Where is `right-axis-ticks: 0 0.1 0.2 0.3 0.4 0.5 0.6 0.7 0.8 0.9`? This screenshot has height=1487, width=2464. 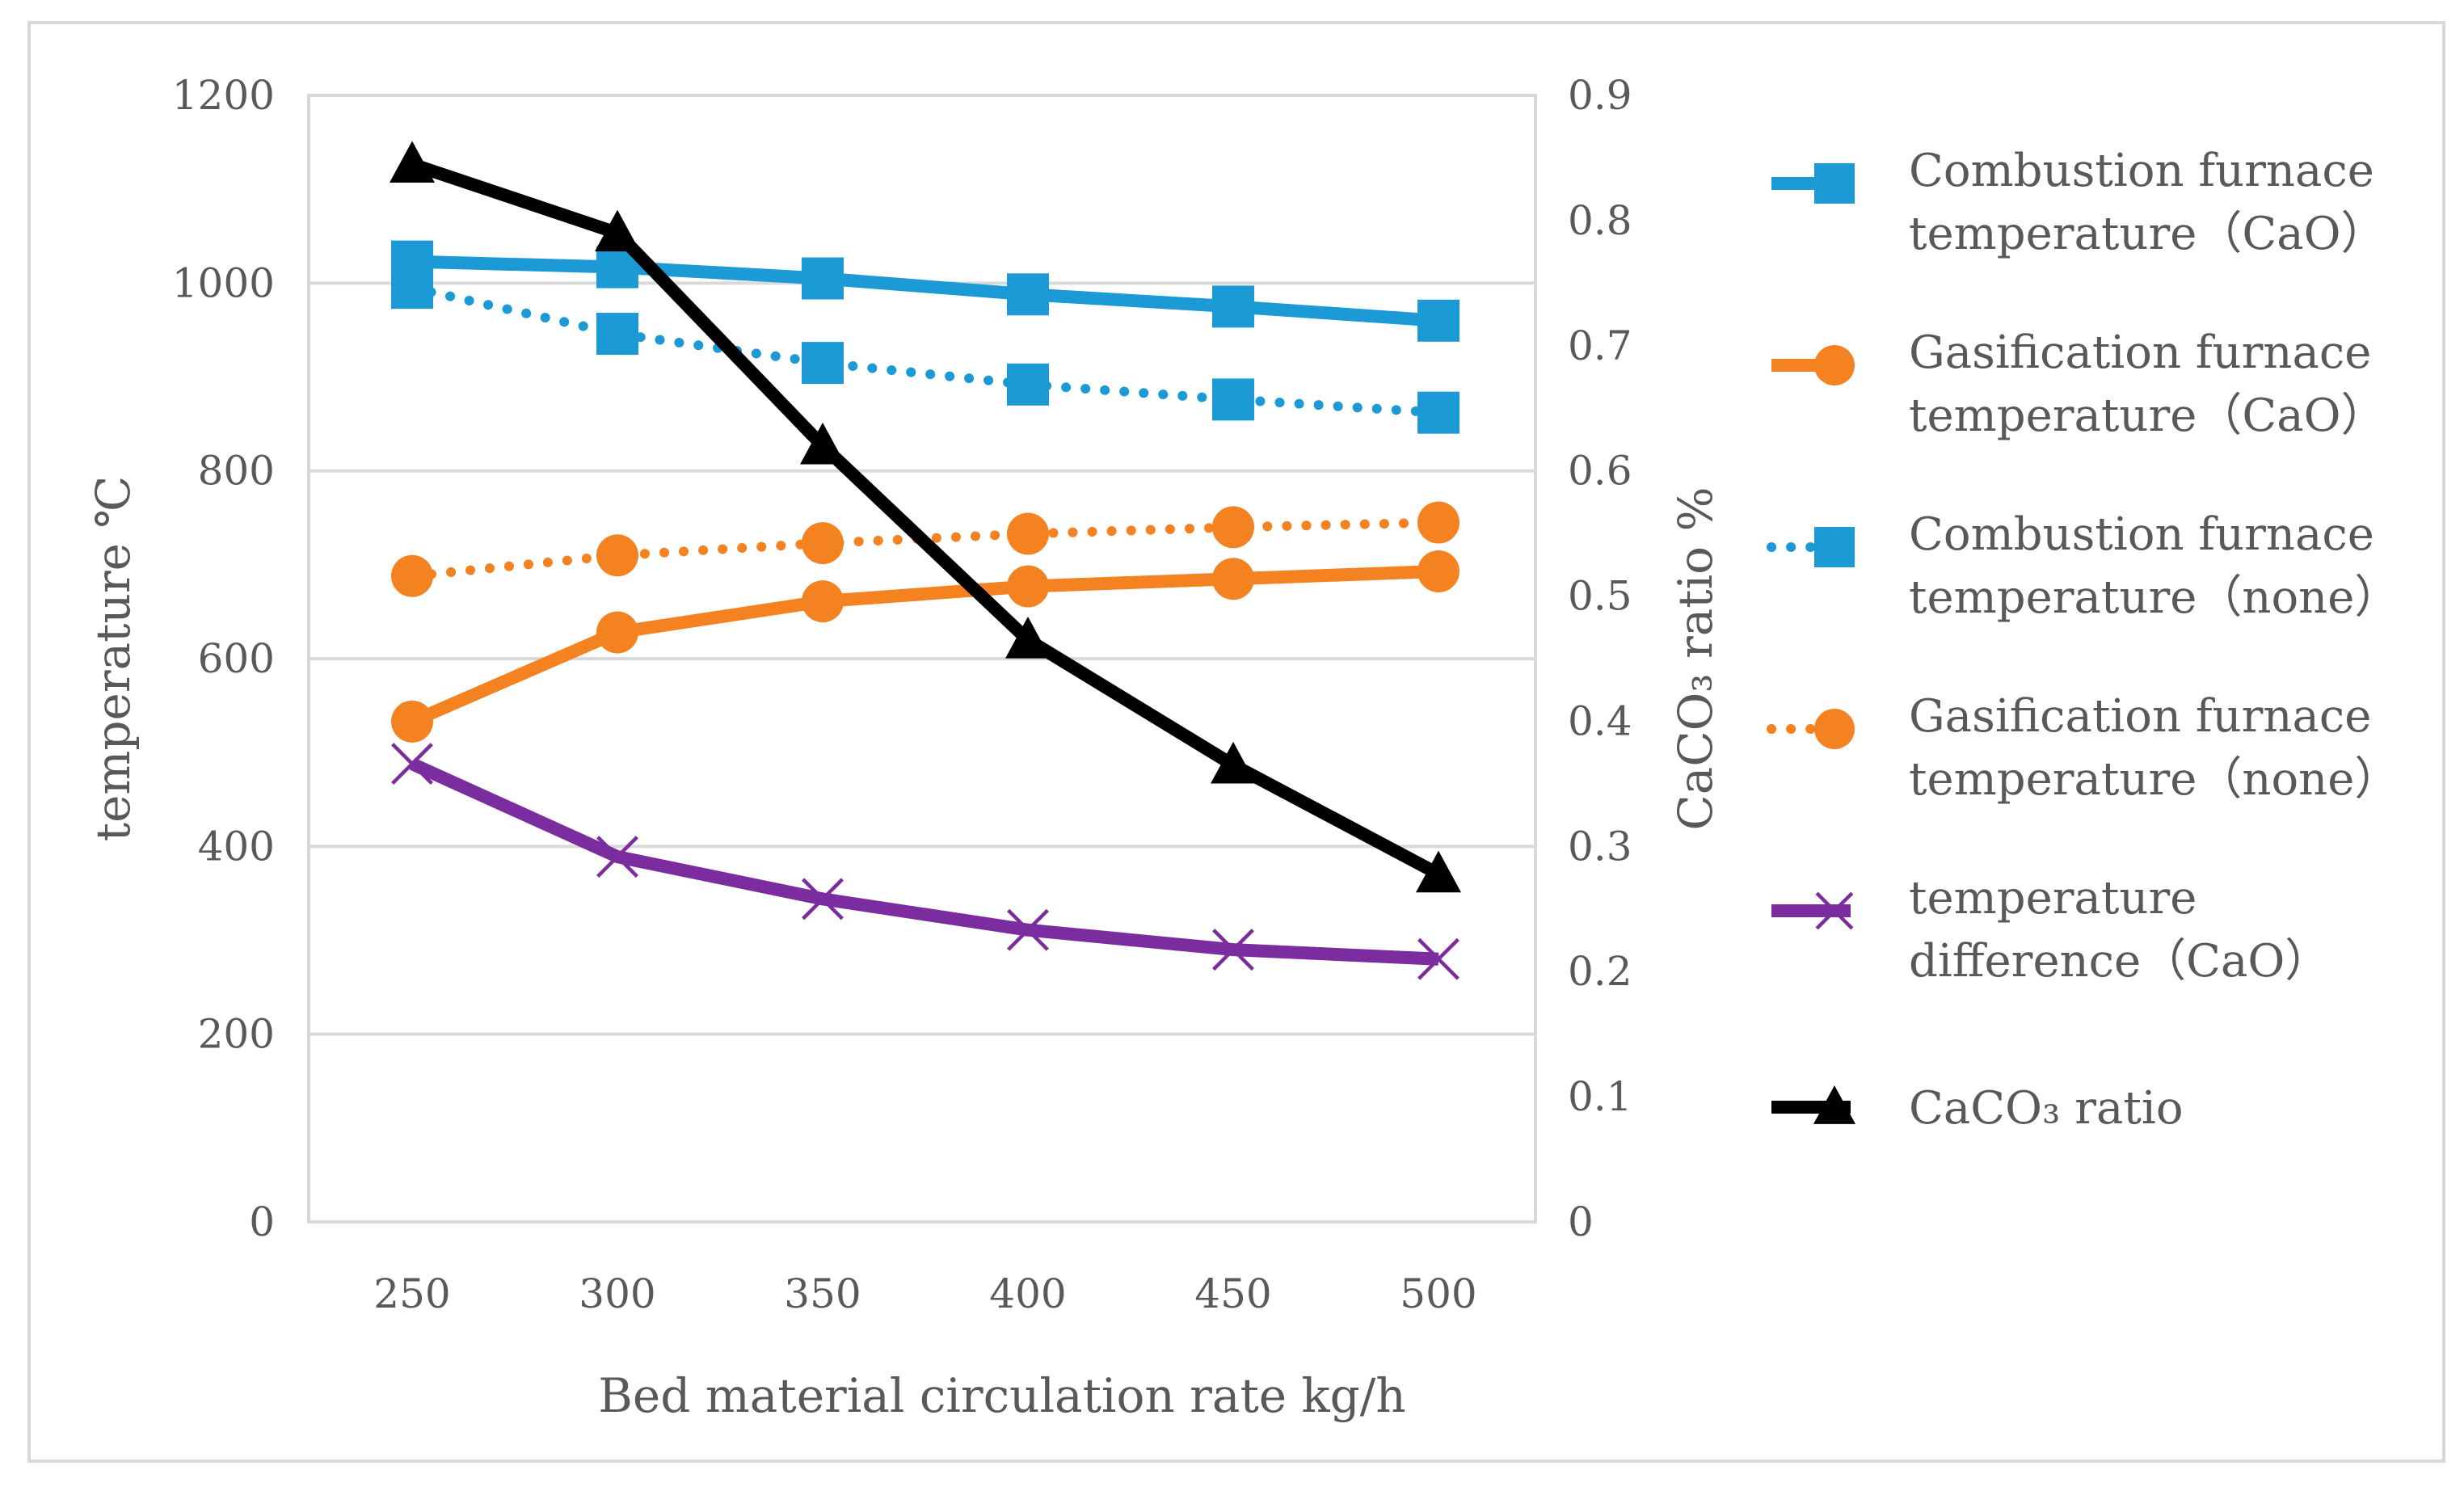
right-axis-ticks: 0 0.1 0.2 0.3 0.4 0.5 0.6 0.7 0.8 0.9 is located at coordinates (1600, 659).